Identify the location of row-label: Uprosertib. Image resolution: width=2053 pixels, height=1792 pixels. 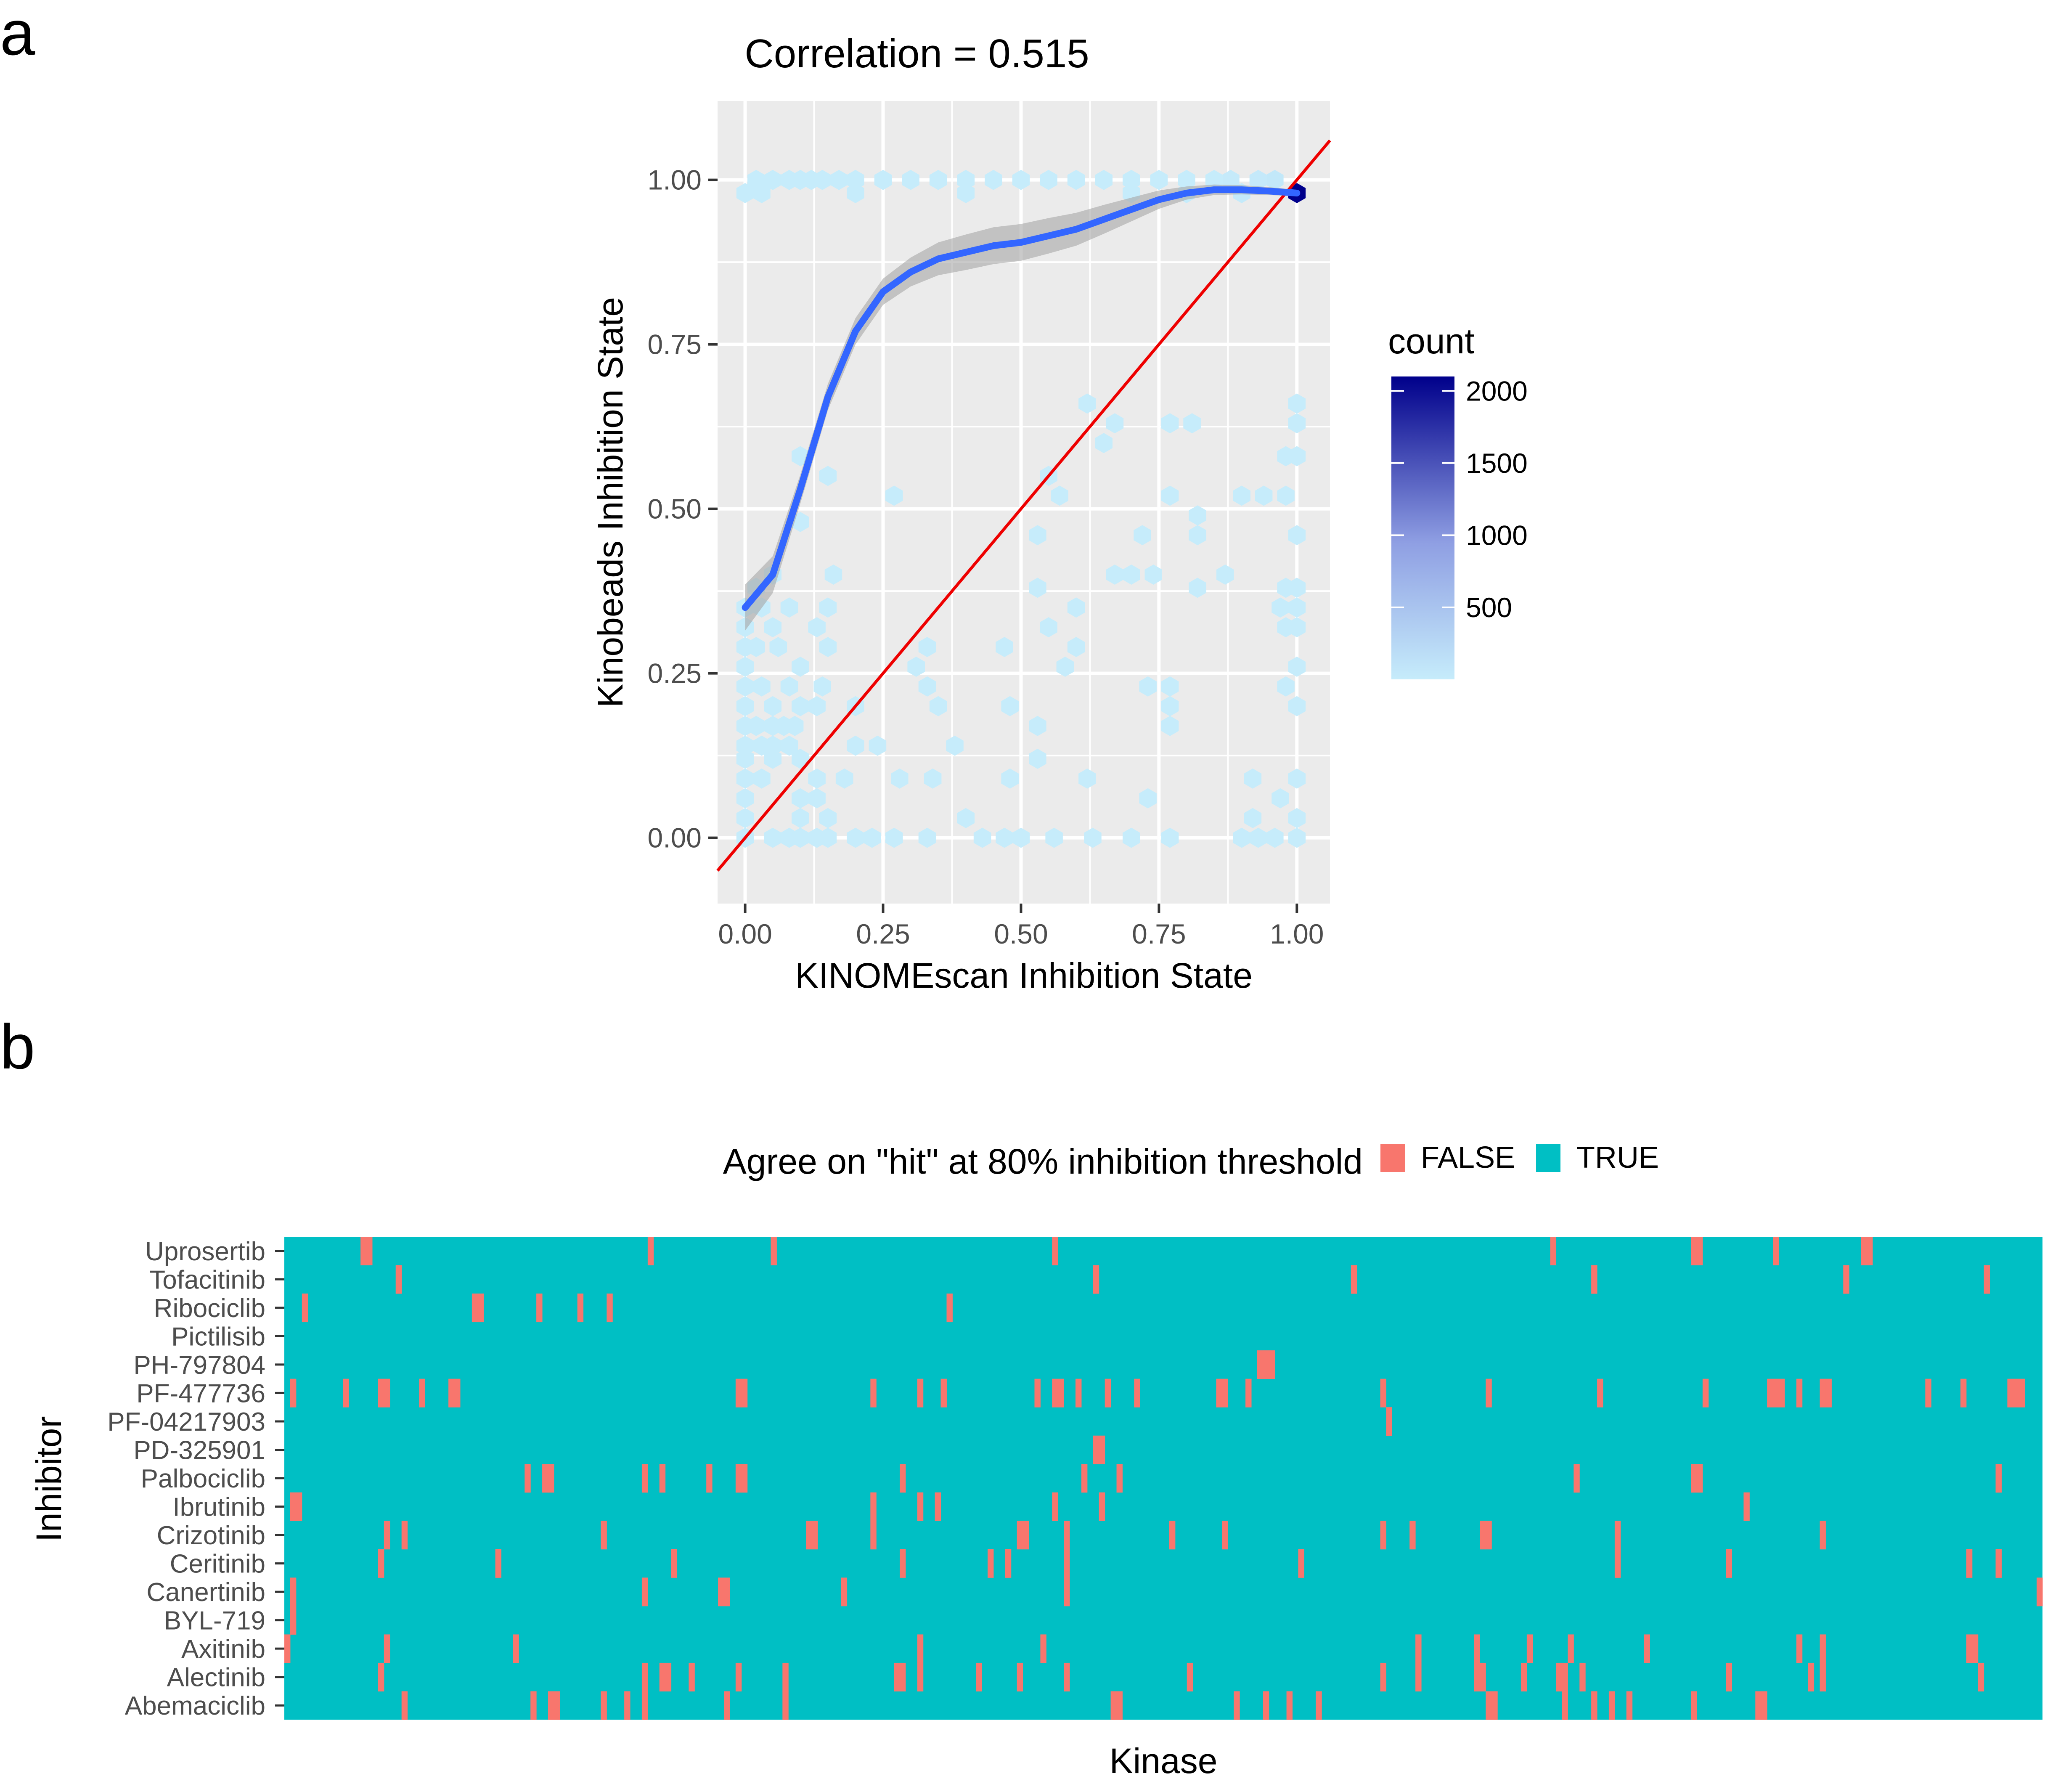
(205, 1251).